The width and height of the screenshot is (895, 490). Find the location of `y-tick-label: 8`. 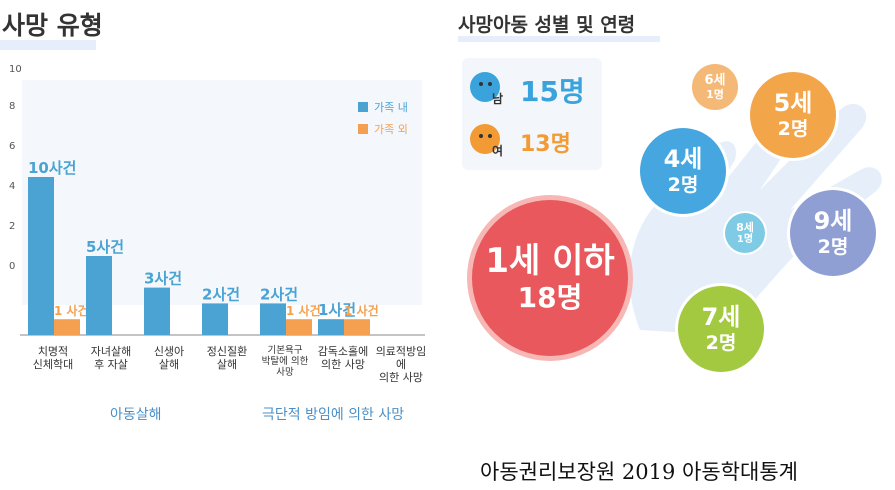

y-tick-label: 8 is located at coordinates (12, 106).